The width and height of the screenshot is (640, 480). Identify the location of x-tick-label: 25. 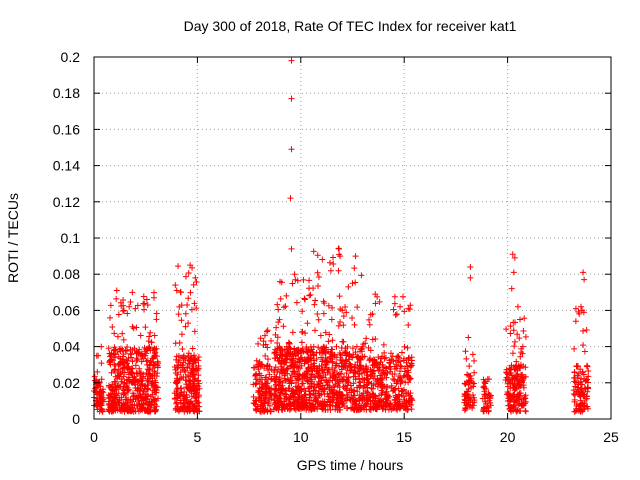
(611, 437).